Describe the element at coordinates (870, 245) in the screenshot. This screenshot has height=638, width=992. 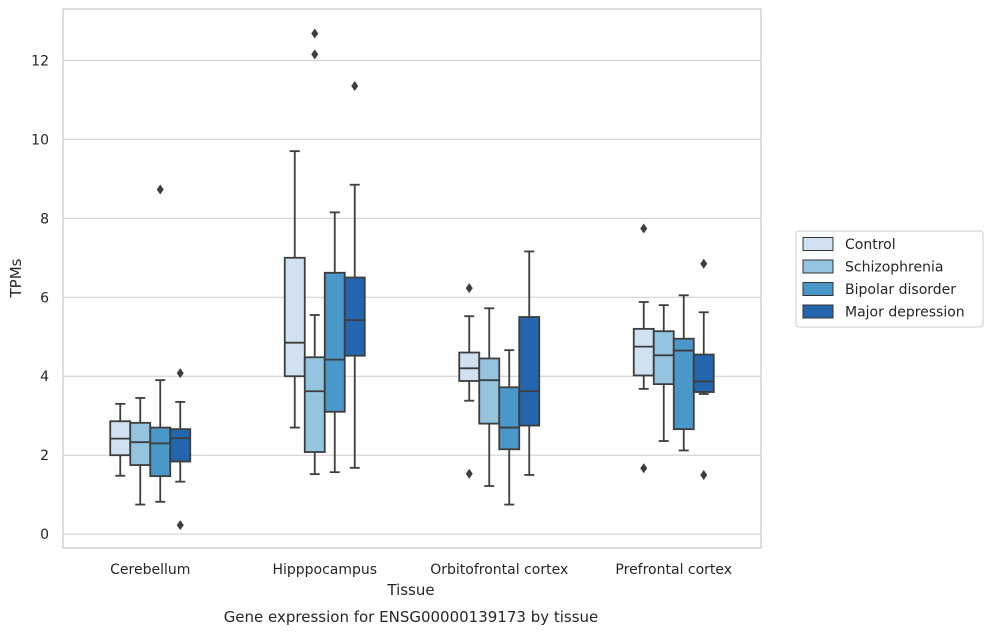
I see `legend-label: Control` at that location.